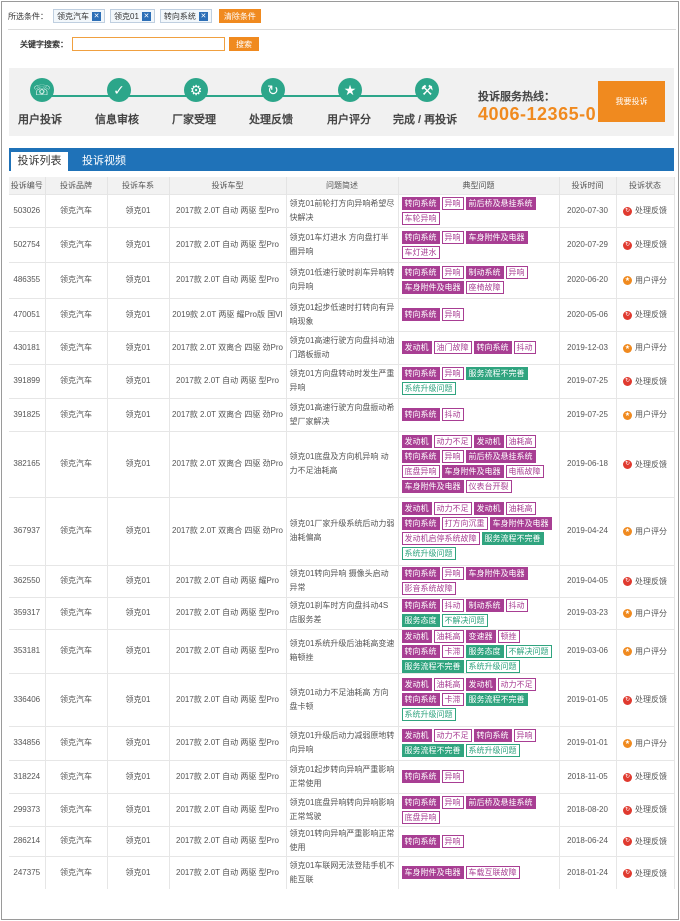  Describe the element at coordinates (440, 538) in the screenshot. I see `problem-tag: 发动机启停系统故障` at that location.